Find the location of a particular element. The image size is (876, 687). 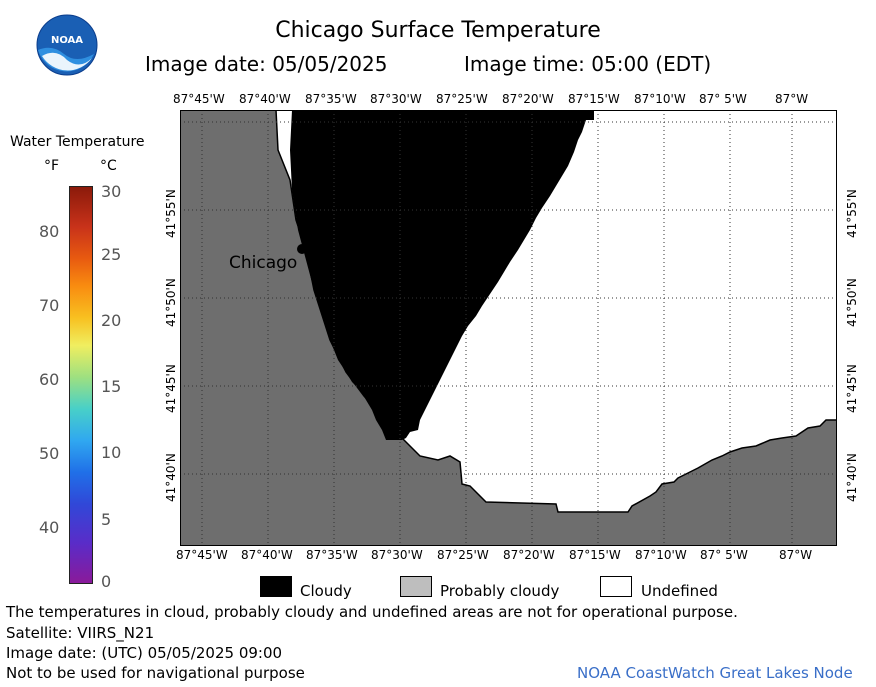

colorbar-unit-f: °F is located at coordinates (52, 166).